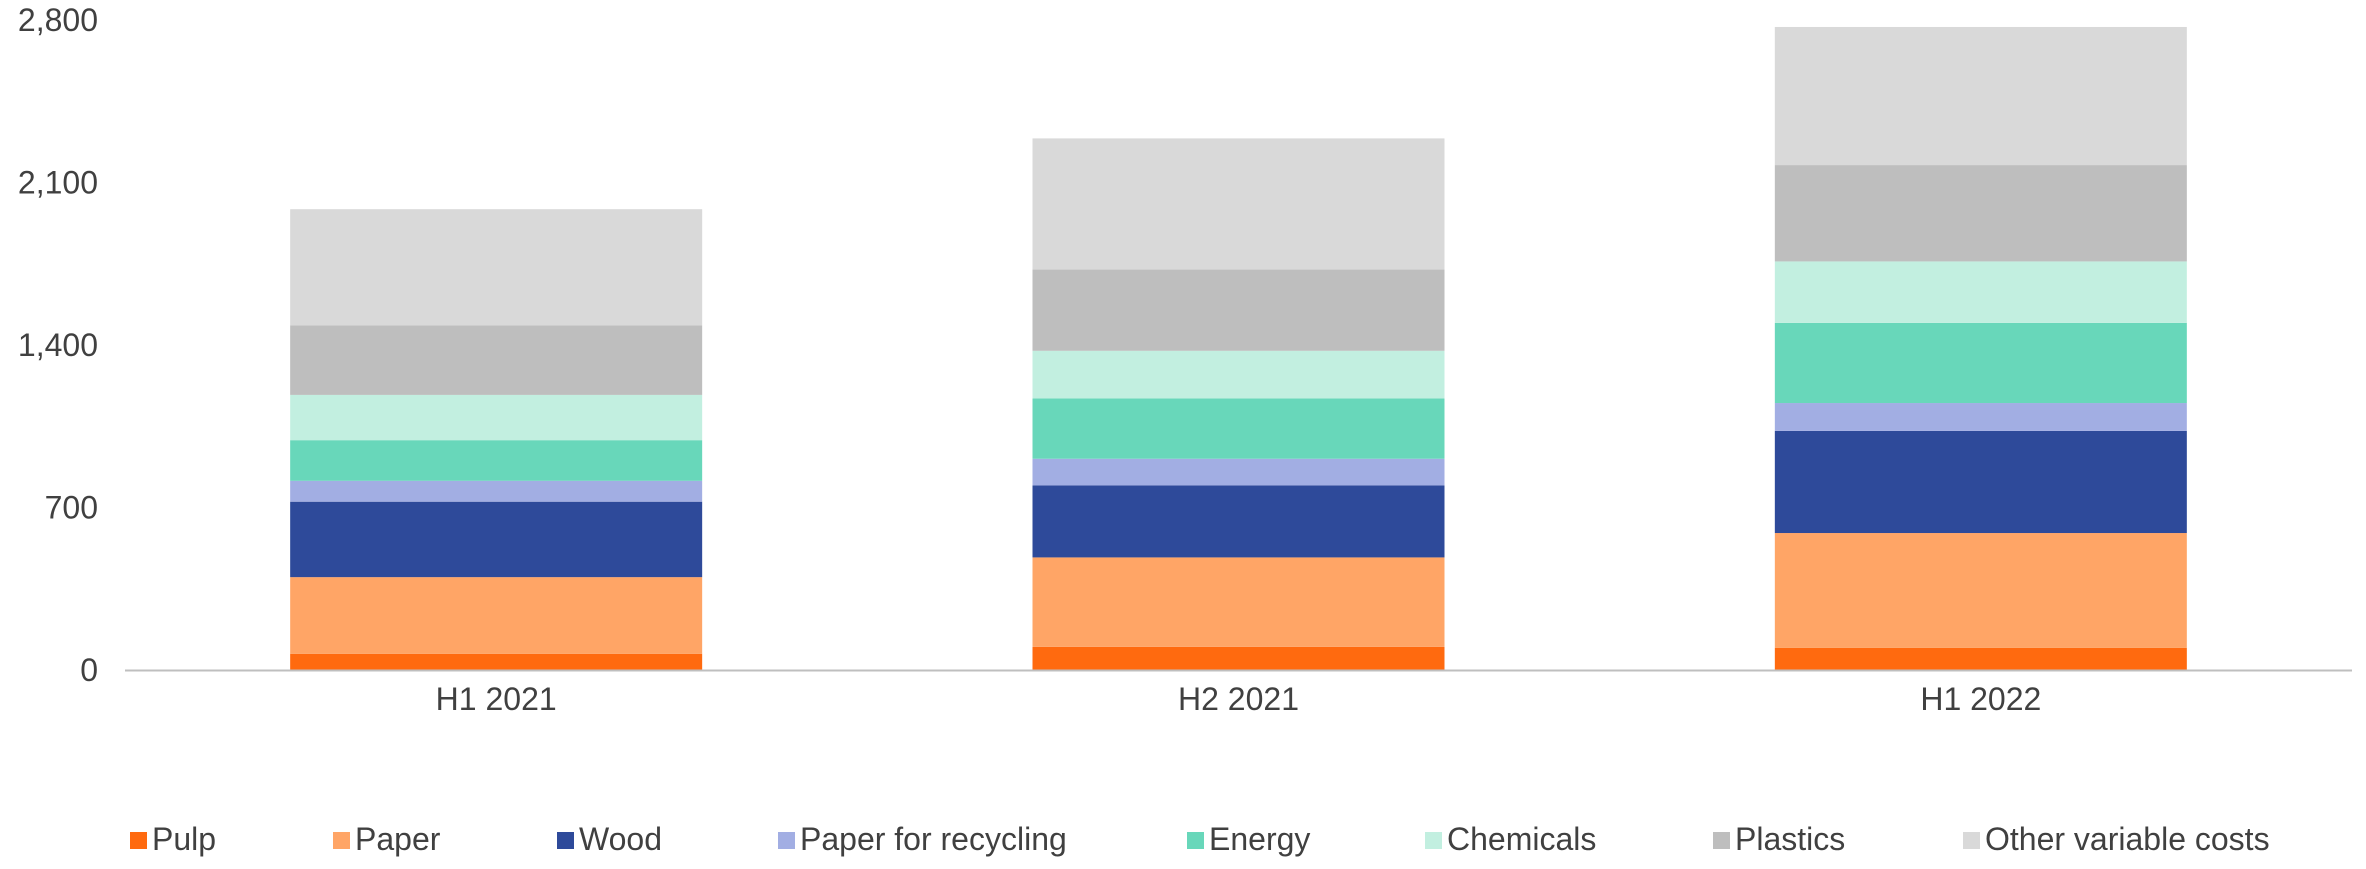 The image size is (2366, 869). What do you see at coordinates (1259, 839) in the screenshot?
I see `legend-label: Energy` at bounding box center [1259, 839].